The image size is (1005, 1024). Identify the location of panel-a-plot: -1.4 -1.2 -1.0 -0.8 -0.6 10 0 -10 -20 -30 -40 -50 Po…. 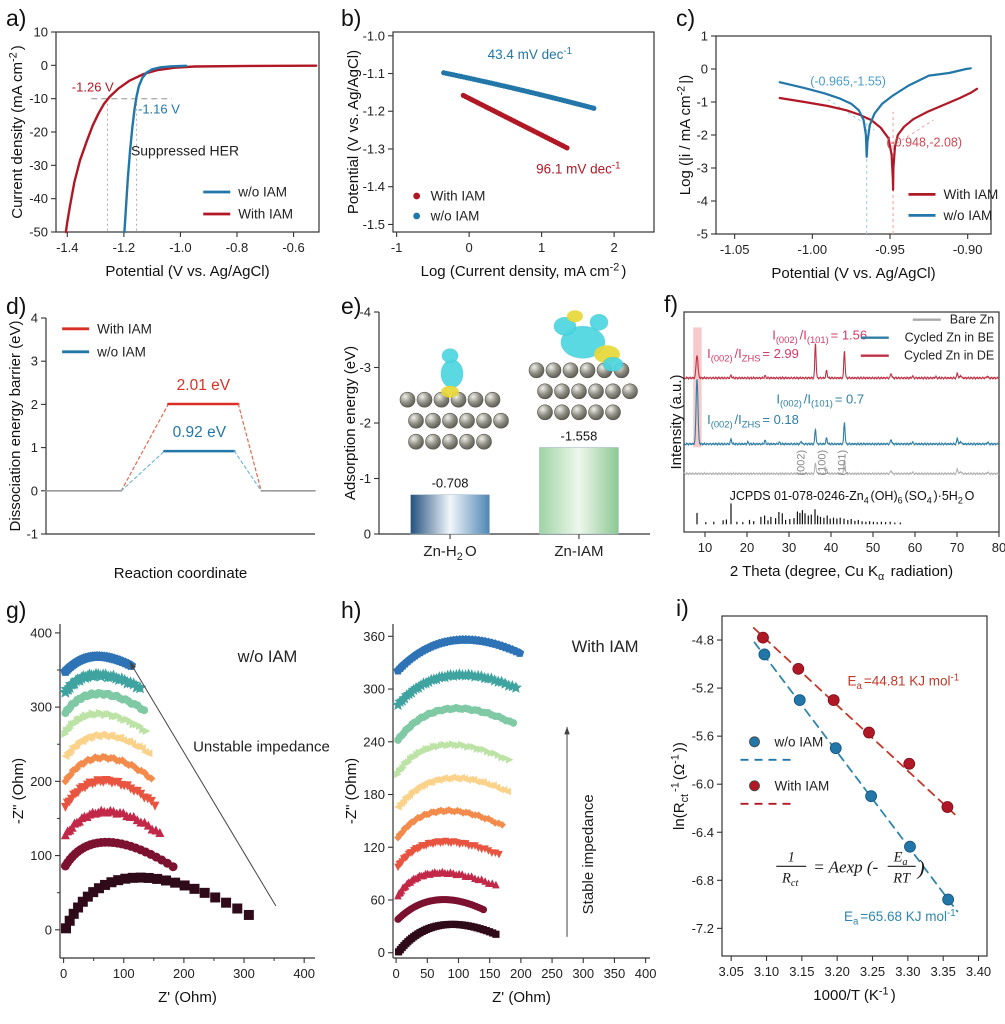
(163, 152).